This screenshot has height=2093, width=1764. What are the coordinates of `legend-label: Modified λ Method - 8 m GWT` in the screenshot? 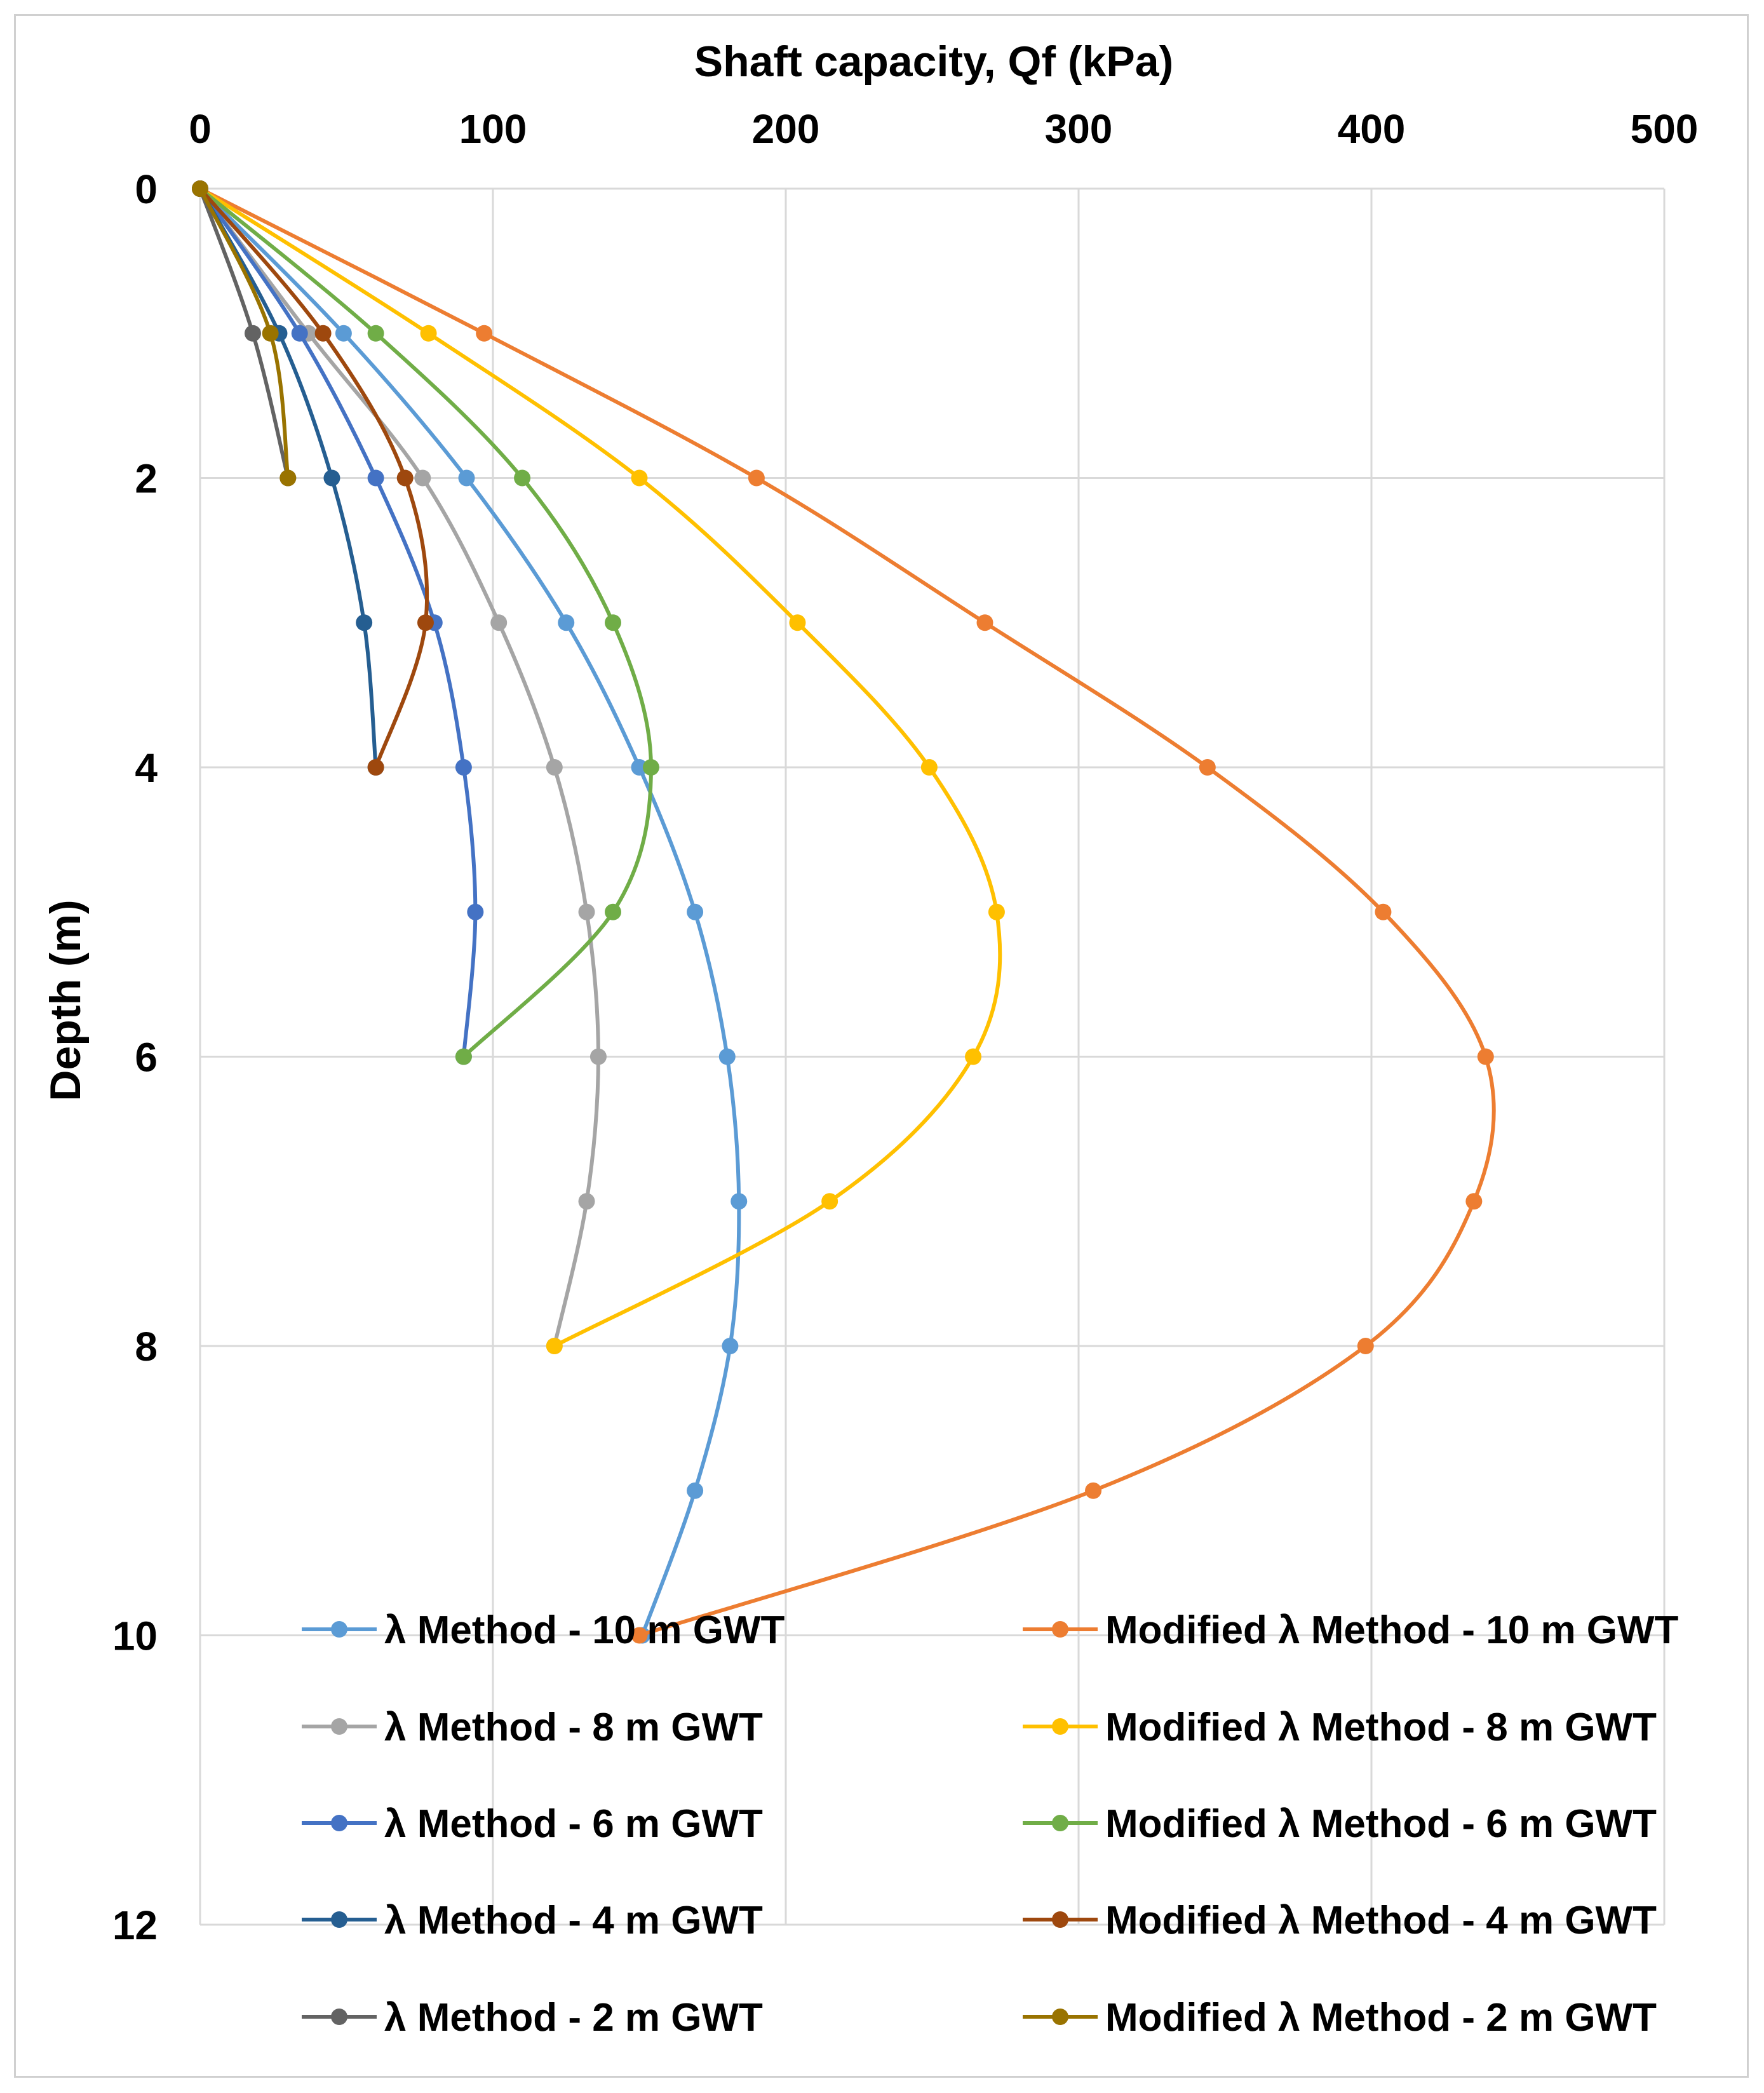 It's located at (1381, 1727).